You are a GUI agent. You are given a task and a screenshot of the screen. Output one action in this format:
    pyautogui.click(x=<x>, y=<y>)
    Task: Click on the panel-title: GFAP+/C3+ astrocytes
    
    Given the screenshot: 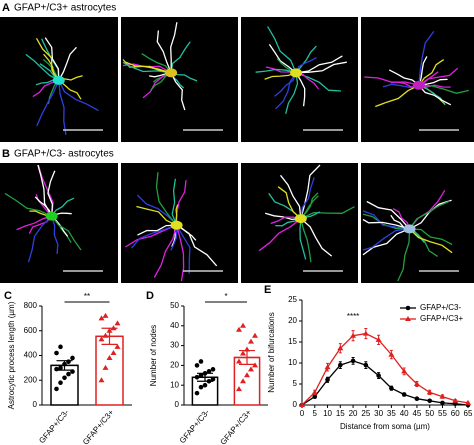 What is the action you would take?
    pyautogui.click(x=65, y=8)
    